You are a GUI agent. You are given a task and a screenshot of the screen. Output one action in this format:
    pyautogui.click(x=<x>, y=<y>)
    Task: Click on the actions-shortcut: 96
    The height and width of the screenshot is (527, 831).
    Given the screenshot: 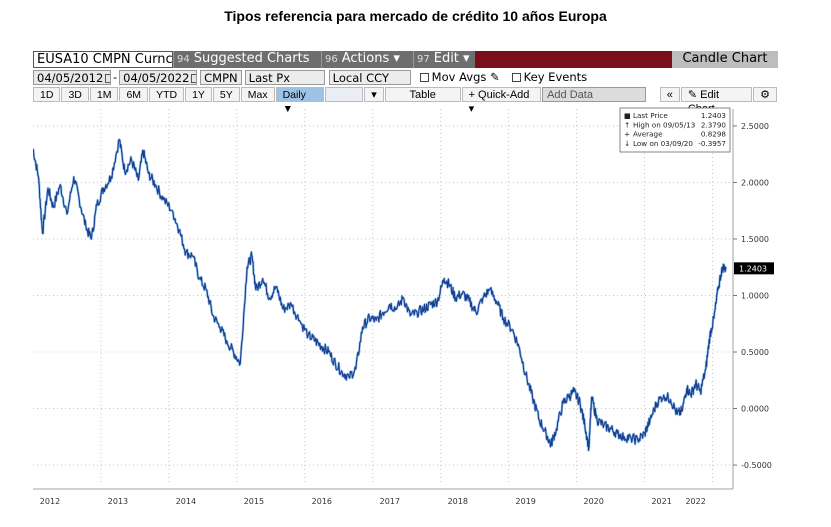 What is the action you would take?
    pyautogui.click(x=331, y=59)
    